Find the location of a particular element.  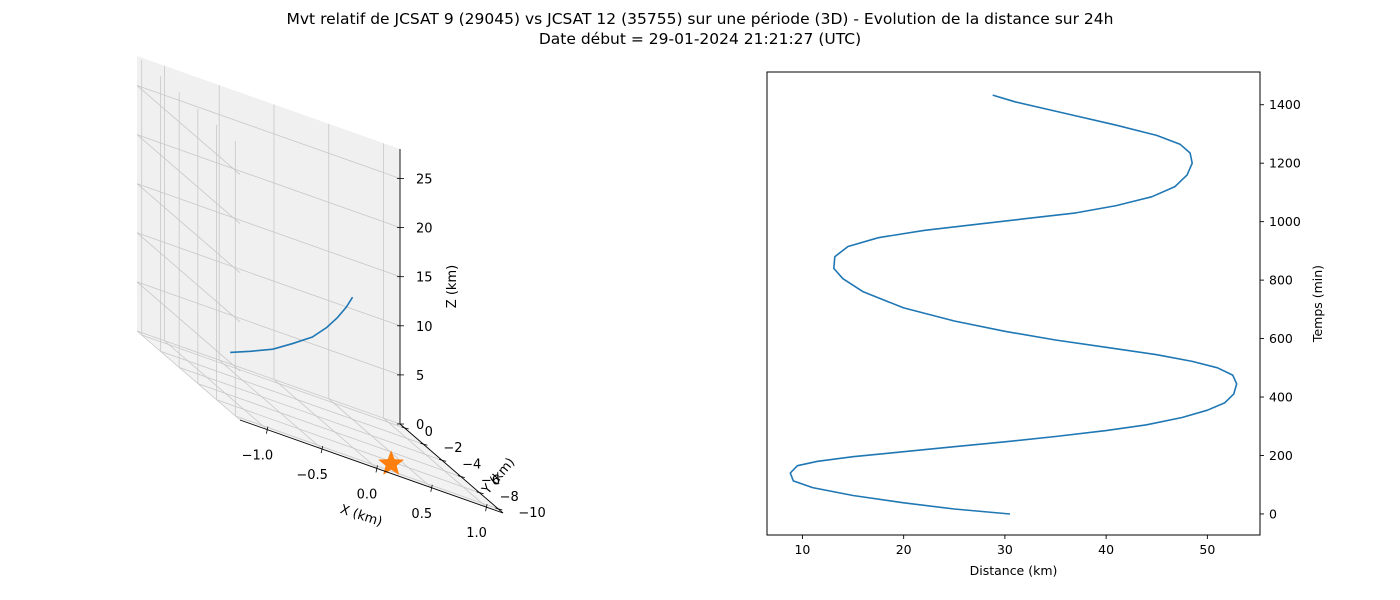

y-tick-label: 1000 is located at coordinates (1285, 221).